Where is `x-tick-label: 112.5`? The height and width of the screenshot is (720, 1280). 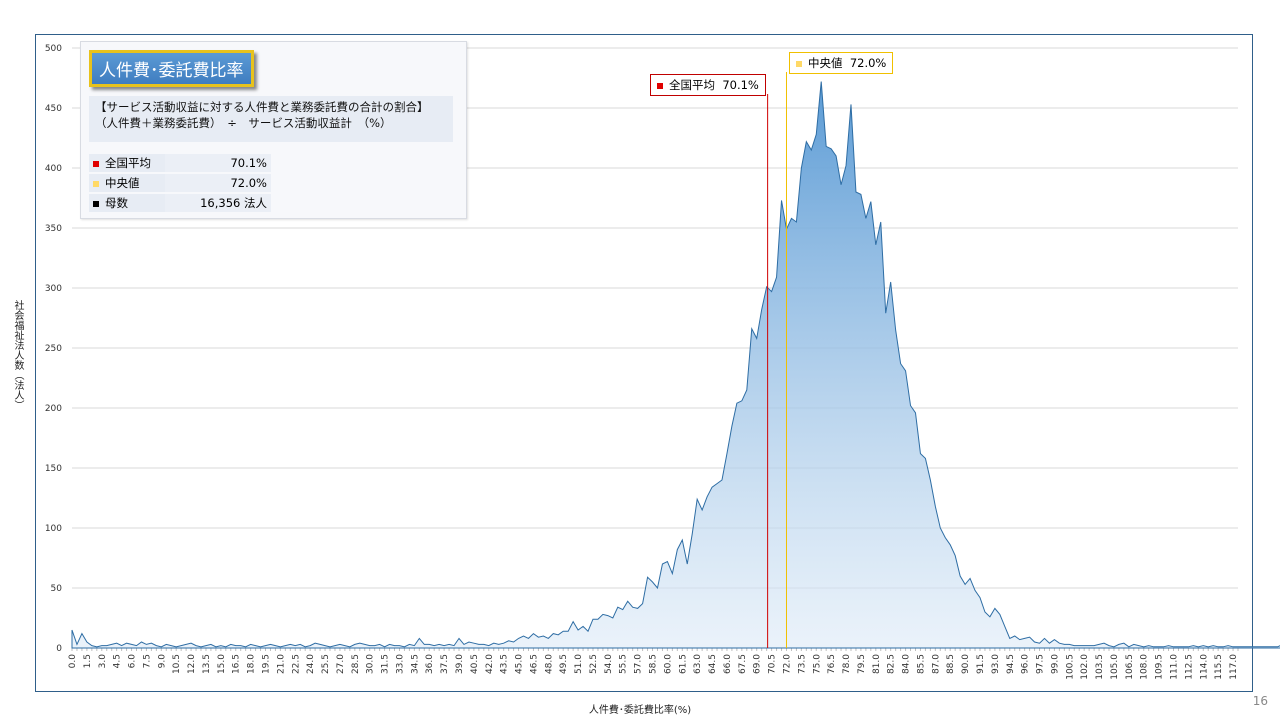
x-tick-label: 112.5 is located at coordinates (1189, 667).